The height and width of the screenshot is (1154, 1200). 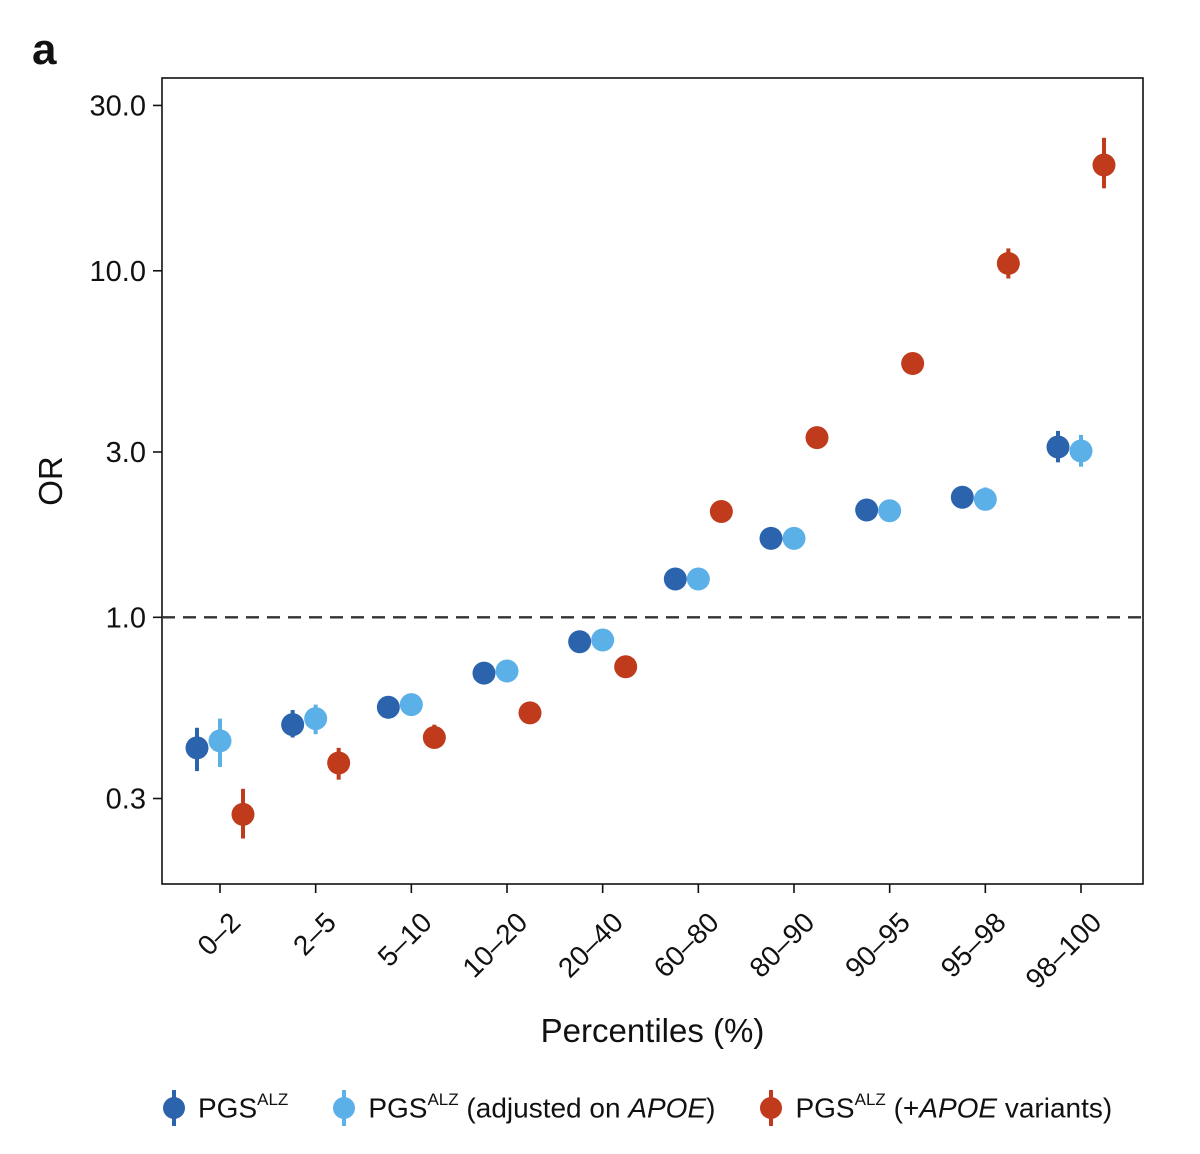 What do you see at coordinates (174, 1108) in the screenshot?
I see `legend-marker-pgs` at bounding box center [174, 1108].